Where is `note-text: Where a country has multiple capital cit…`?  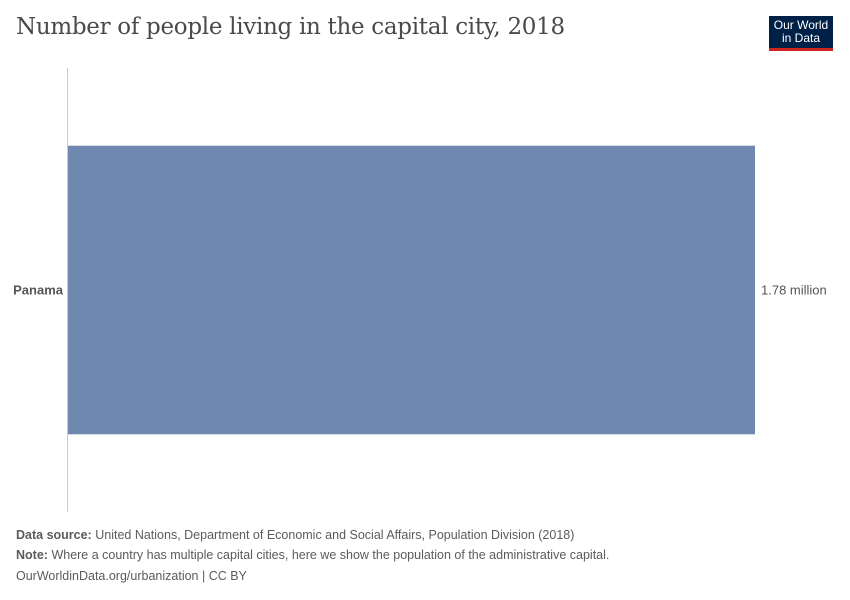 note-text: Where a country has multiple capital cit… is located at coordinates (330, 555).